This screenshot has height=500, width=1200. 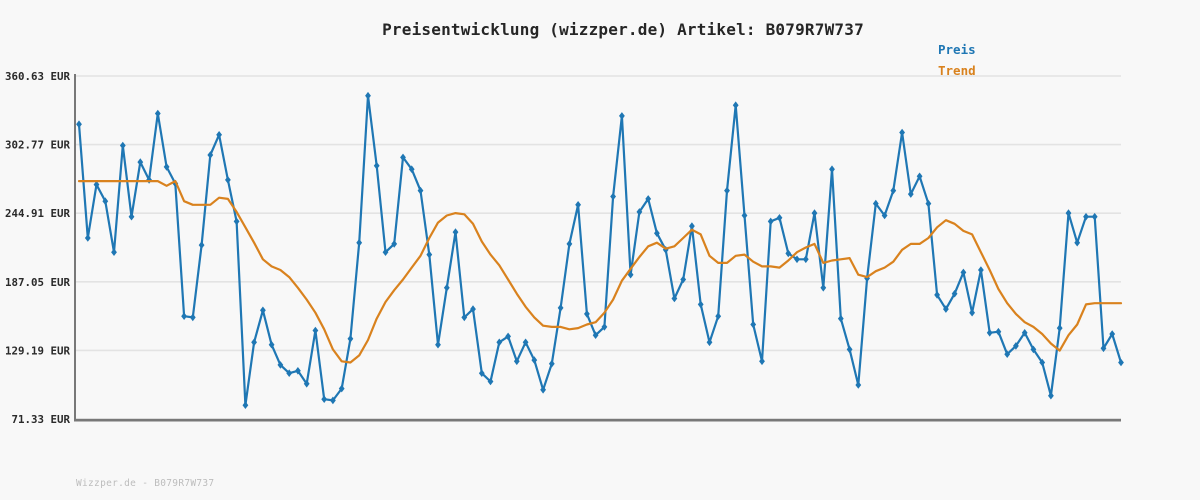 What do you see at coordinates (40, 419) in the screenshot?
I see `y-axis-tick-label: 71.33 EUR` at bounding box center [40, 419].